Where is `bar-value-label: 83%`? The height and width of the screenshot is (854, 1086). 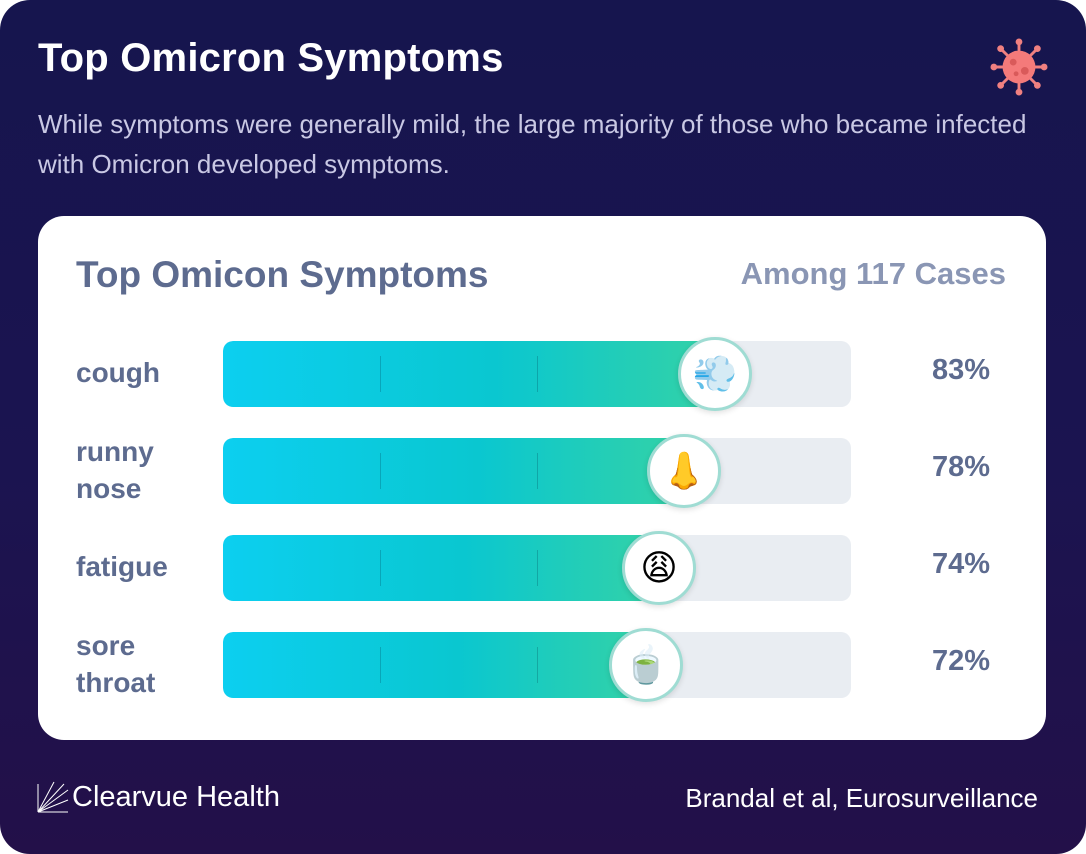 bar-value-label: 83% is located at coordinates (960, 370).